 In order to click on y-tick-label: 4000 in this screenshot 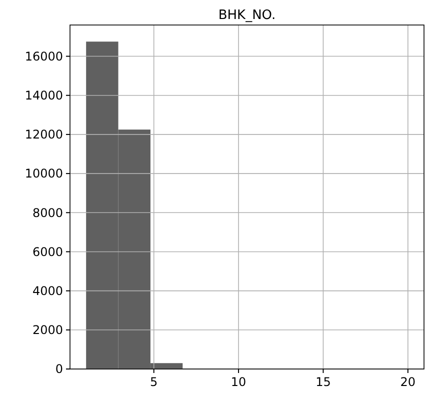, I will do `click(47, 291)`.